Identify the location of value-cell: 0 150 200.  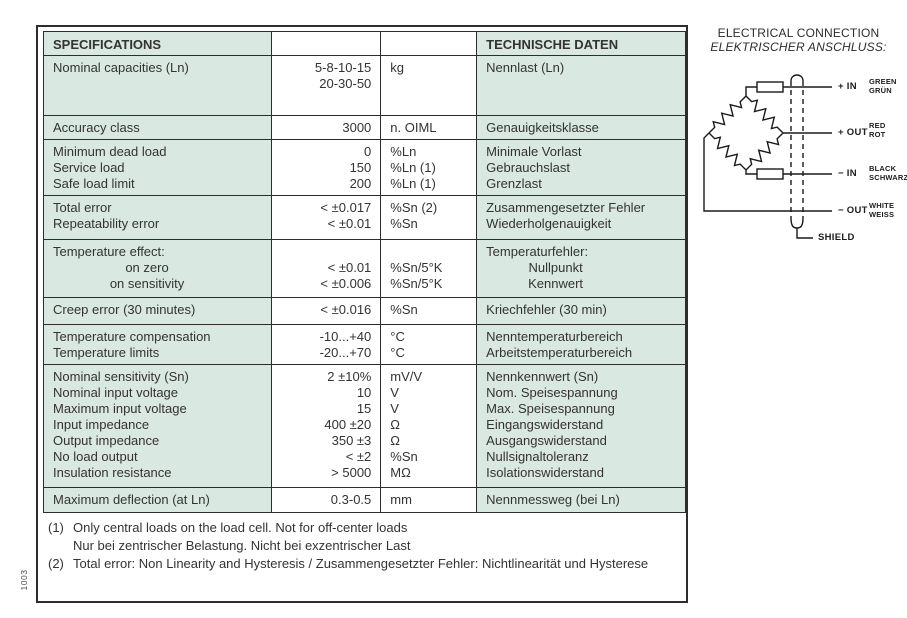
(326, 167).